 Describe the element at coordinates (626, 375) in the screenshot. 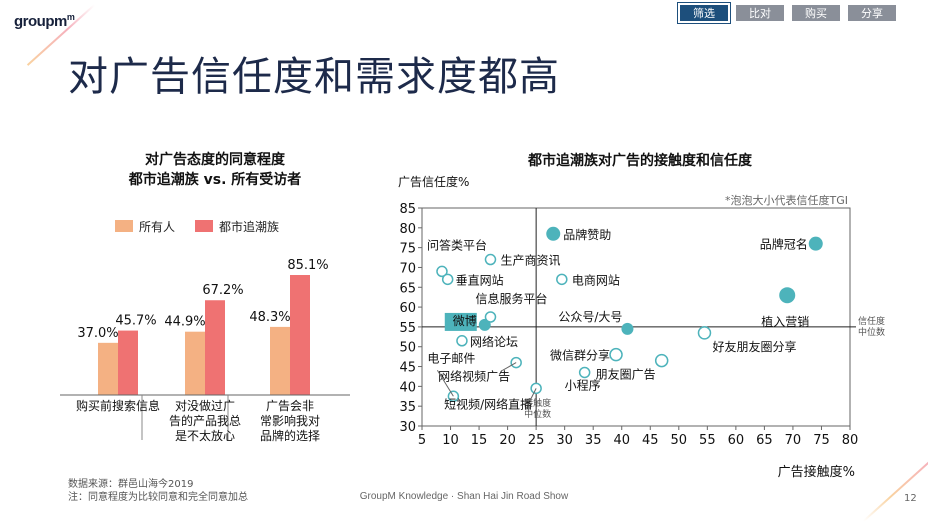

I see `point-label: 朋友圈广告` at that location.